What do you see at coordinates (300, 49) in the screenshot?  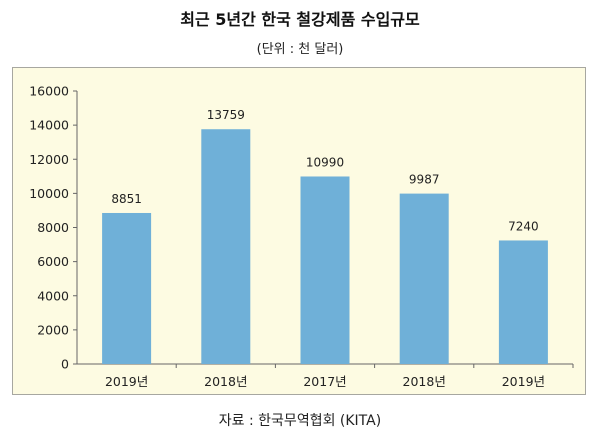 I see `chart-subtitle: (단위 : 천 달러)` at bounding box center [300, 49].